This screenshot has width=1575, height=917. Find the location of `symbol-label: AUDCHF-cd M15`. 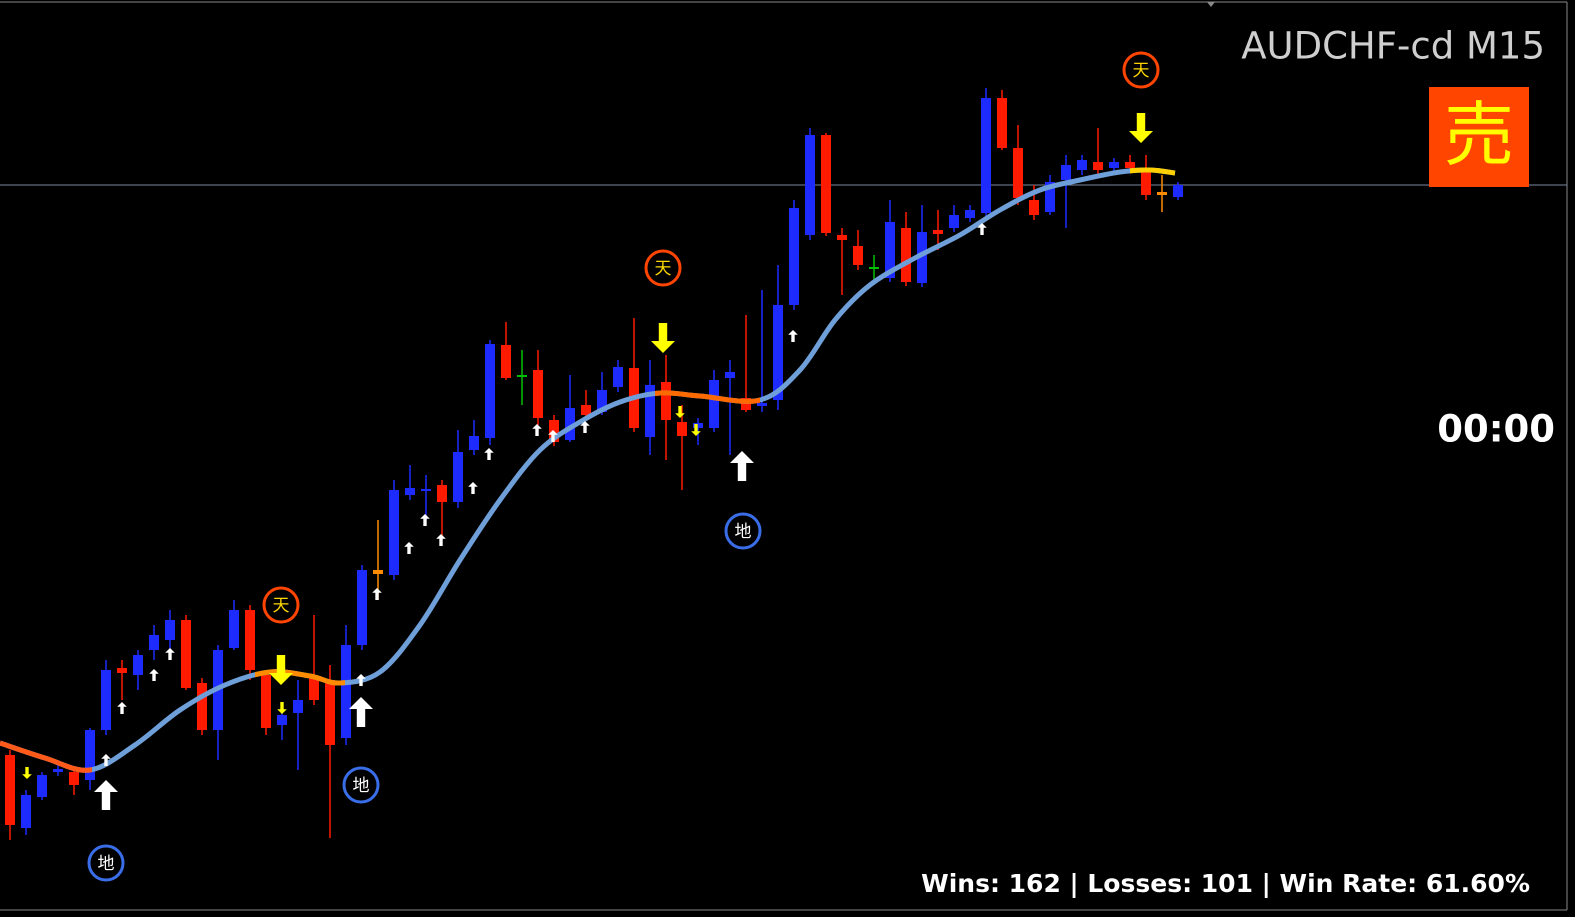

symbol-label: AUDCHF-cd M15 is located at coordinates (1393, 46).